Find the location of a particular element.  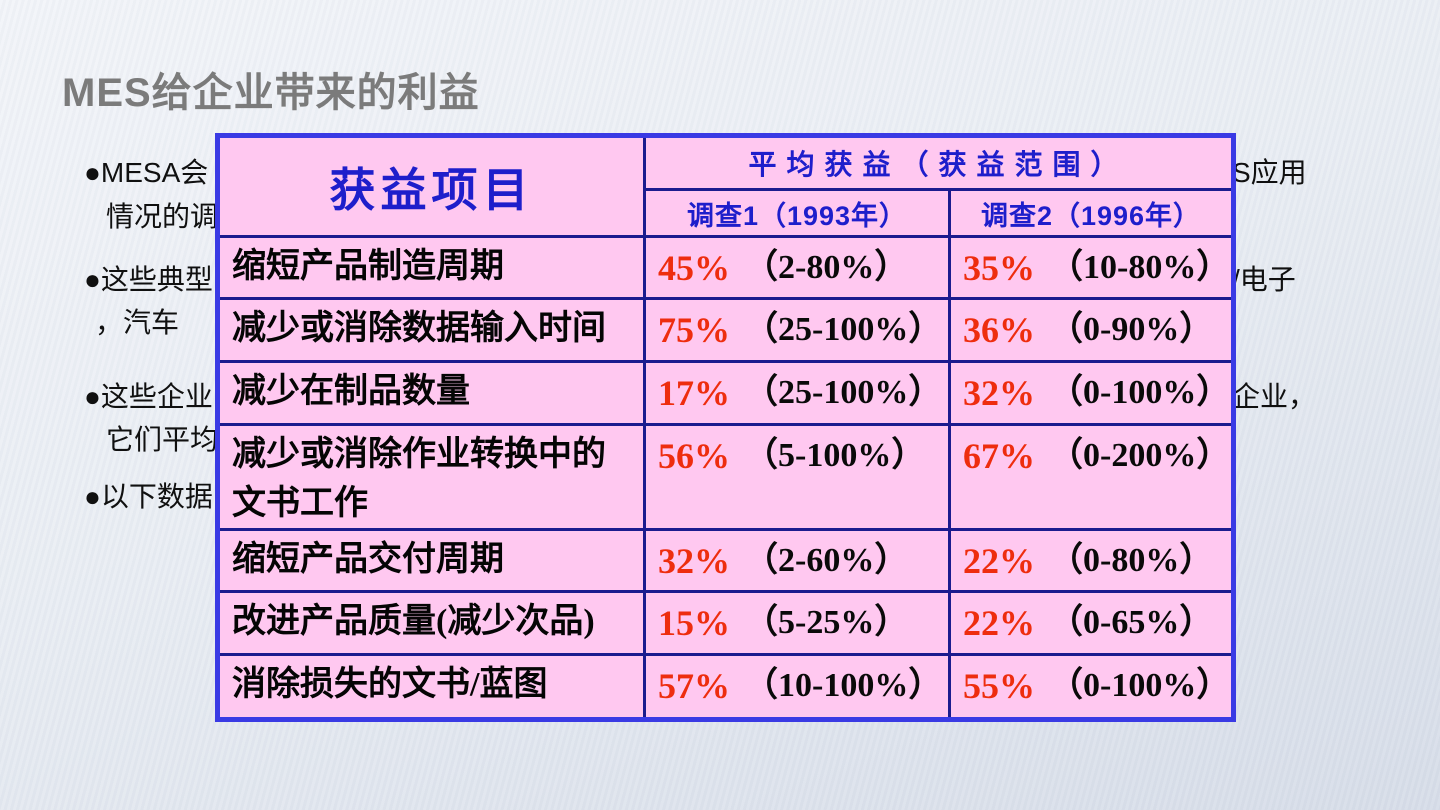

percent-value: 36% is located at coordinates (999, 330).